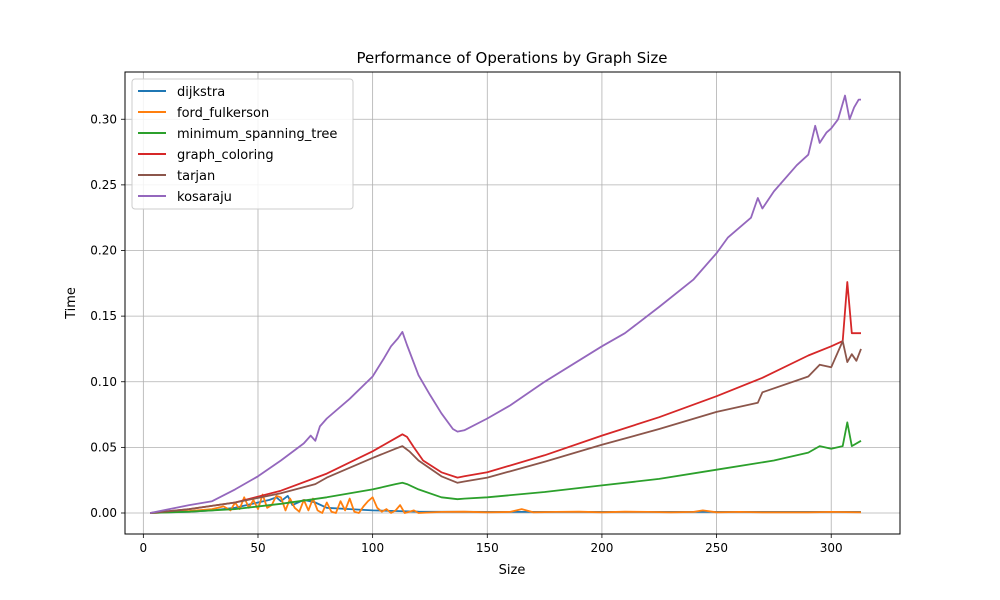 This screenshot has height=600, width=1000. What do you see at coordinates (601, 548) in the screenshot?
I see `x-tick-label: 200` at bounding box center [601, 548].